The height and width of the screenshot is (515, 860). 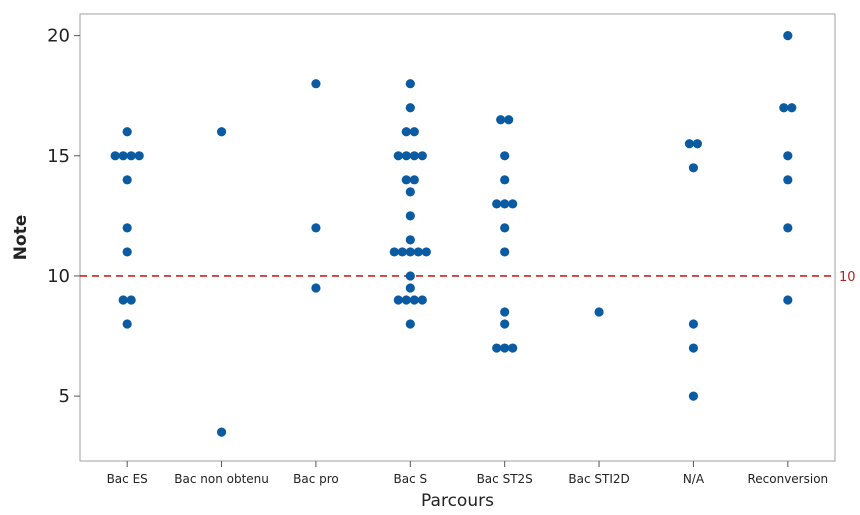 I want to click on x-tick-label: Bac STI2D, so click(x=598, y=479).